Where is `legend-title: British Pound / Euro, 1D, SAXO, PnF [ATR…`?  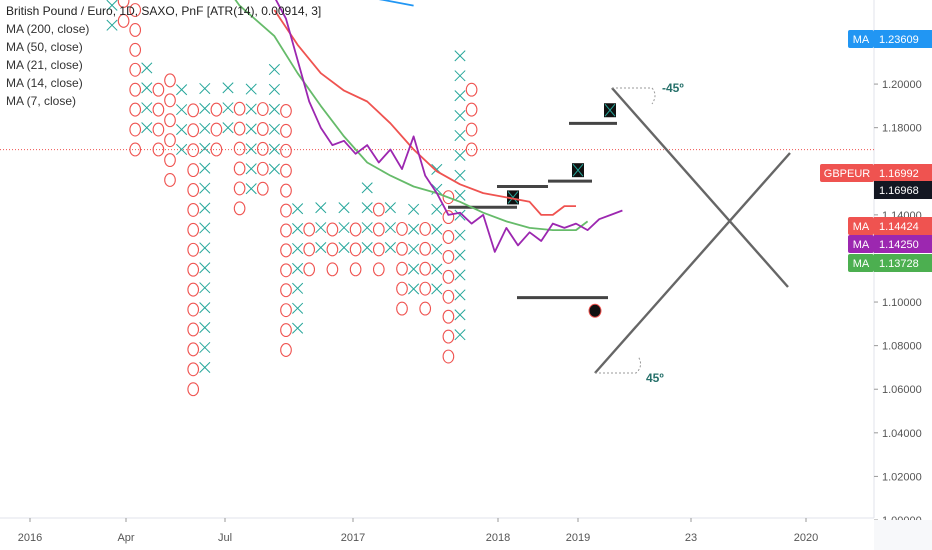 legend-title: British Pound / Euro, 1D, SAXO, PnF [ATR… is located at coordinates (164, 11).